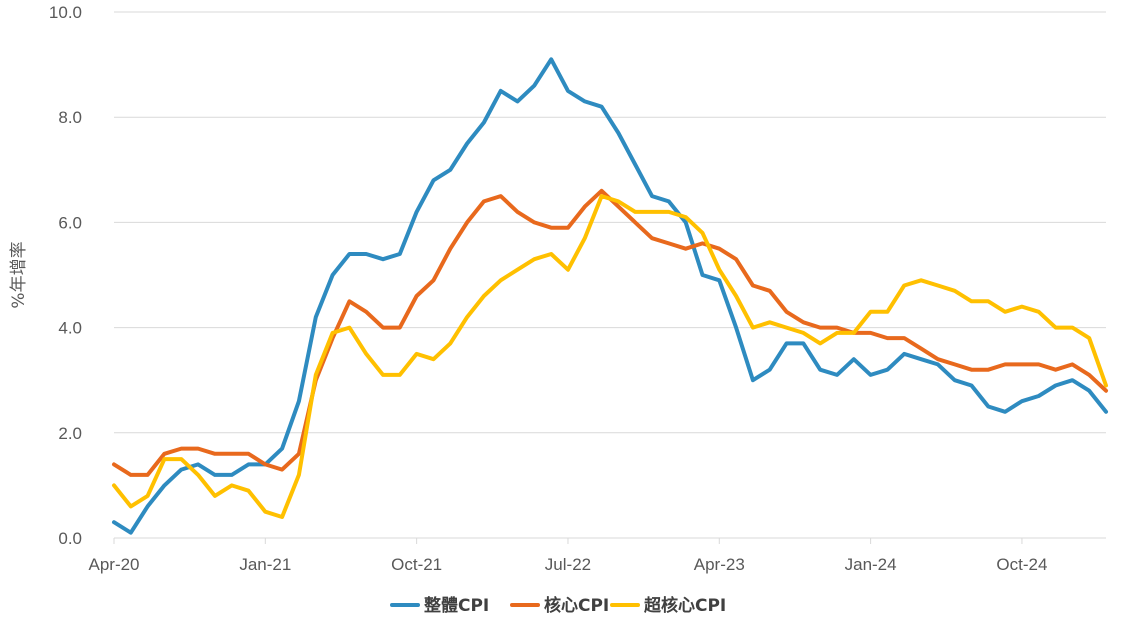  I want to click on y-axis-label: %年增率, so click(19, 274).